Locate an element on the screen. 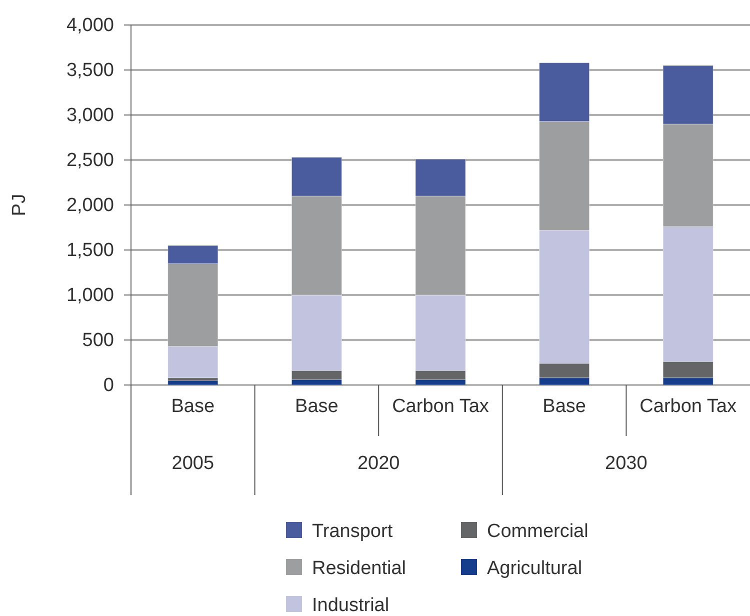  y-tick-label: 3,500 is located at coordinates (90, 71).